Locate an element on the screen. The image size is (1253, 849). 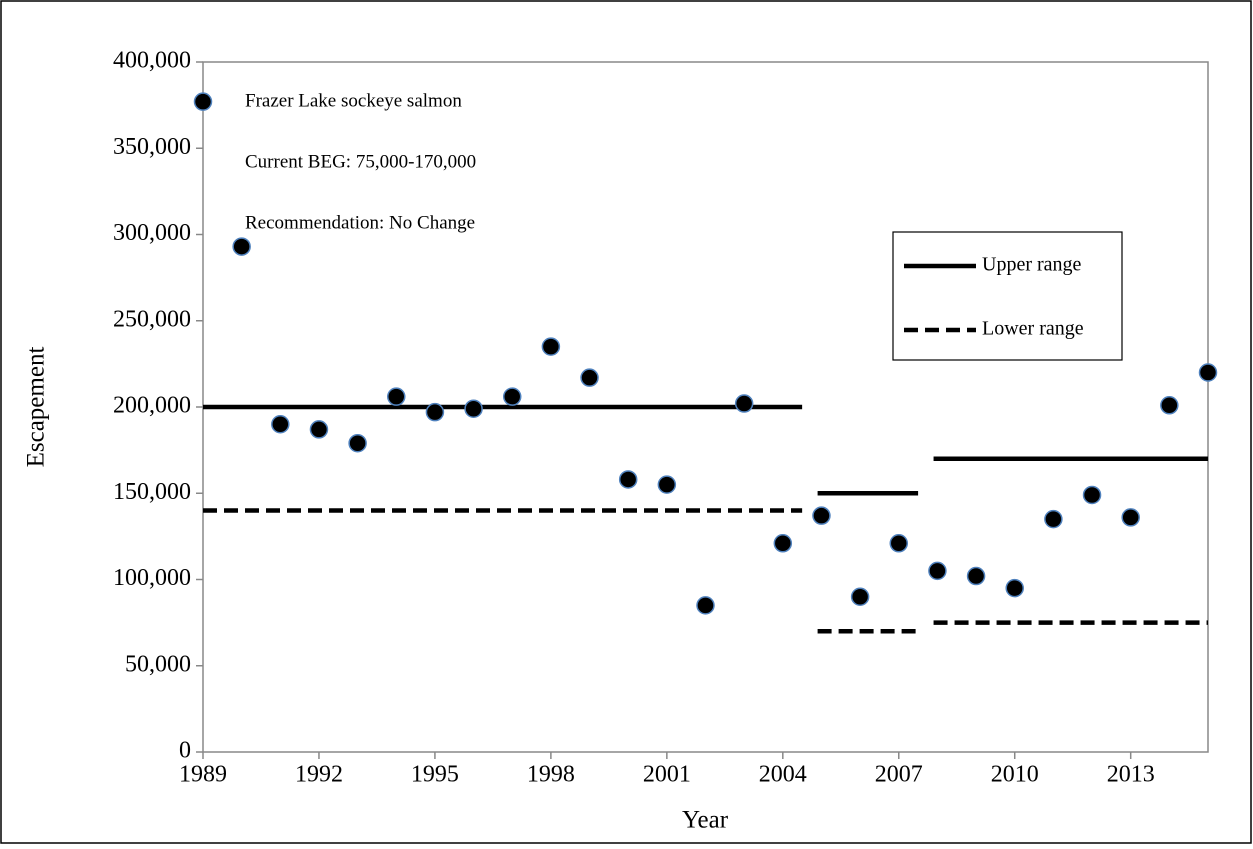
y-tick-label: 250,000 is located at coordinates (152, 319).